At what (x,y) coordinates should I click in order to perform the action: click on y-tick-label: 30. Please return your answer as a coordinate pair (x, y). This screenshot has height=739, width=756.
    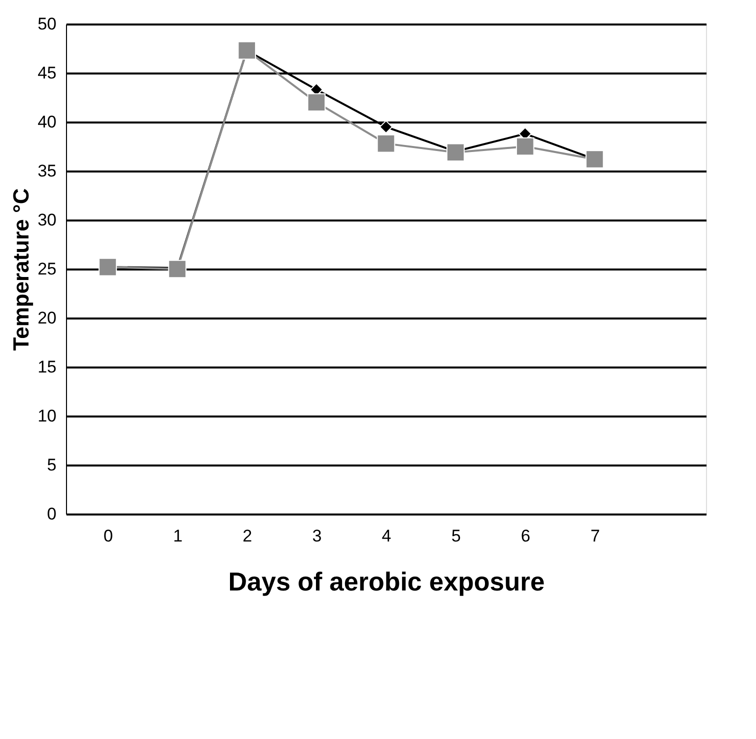
    Looking at the image, I should click on (47, 220).